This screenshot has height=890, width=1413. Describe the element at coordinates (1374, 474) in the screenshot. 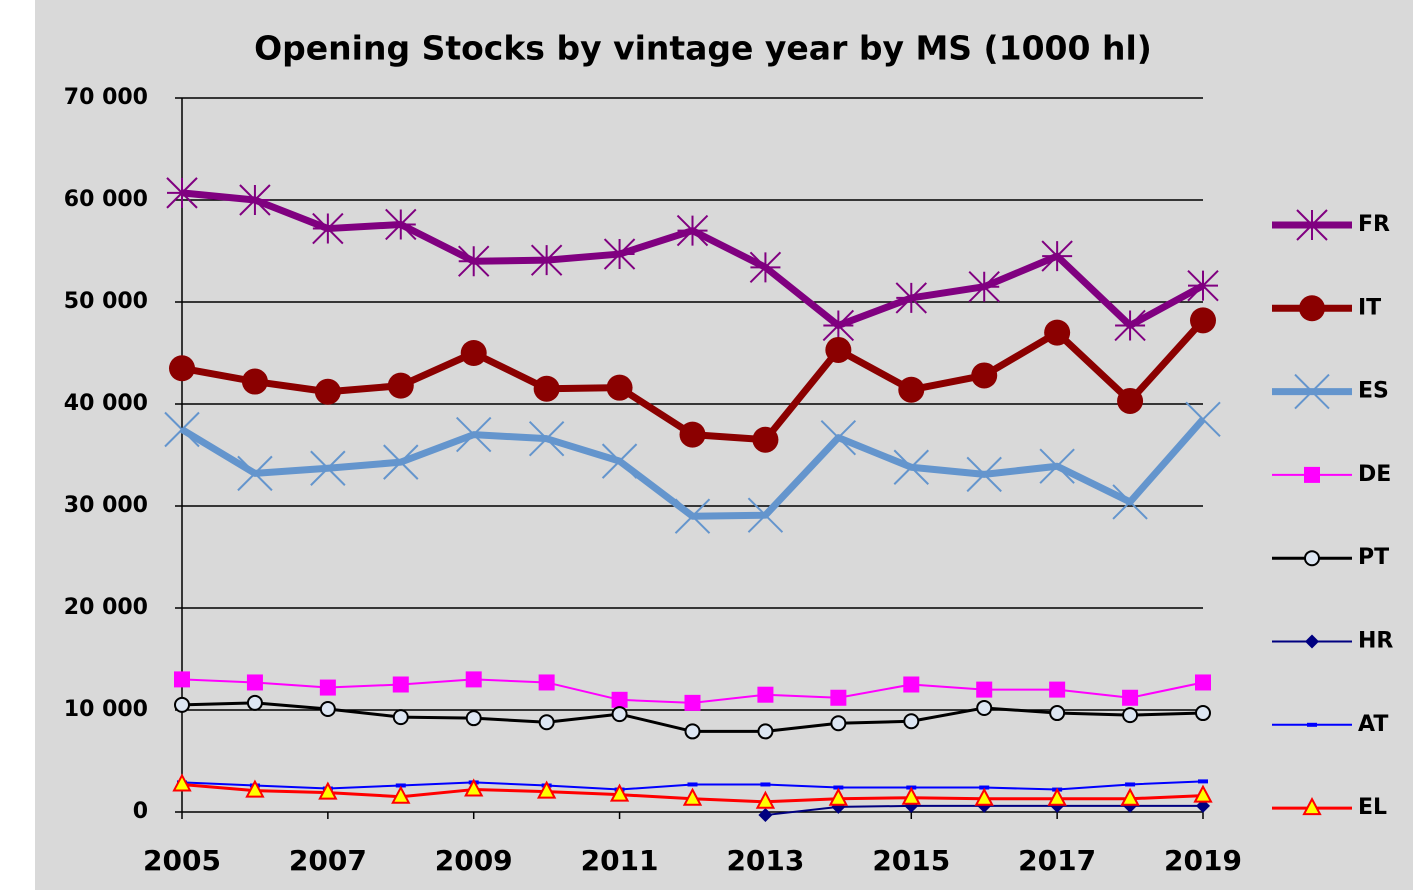

I see `legend-label: DE` at that location.